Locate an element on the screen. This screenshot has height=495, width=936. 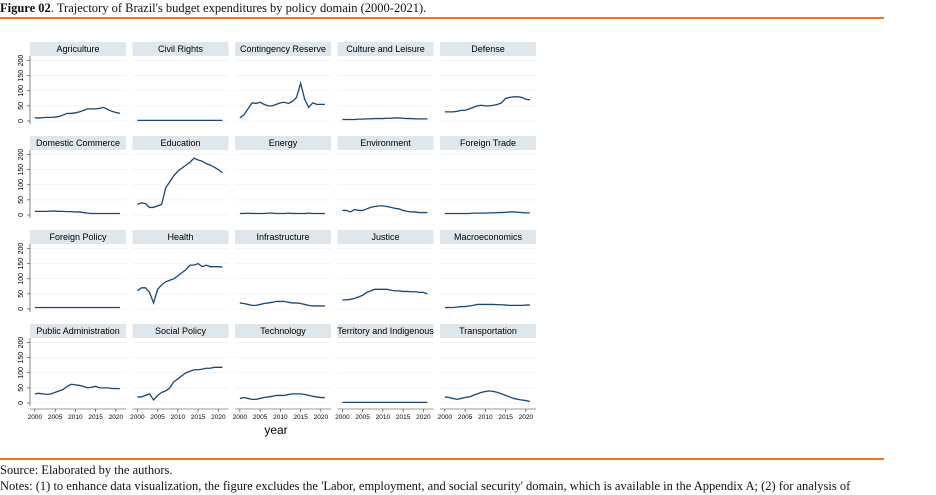
panel-title: Energy is located at coordinates (283, 143).